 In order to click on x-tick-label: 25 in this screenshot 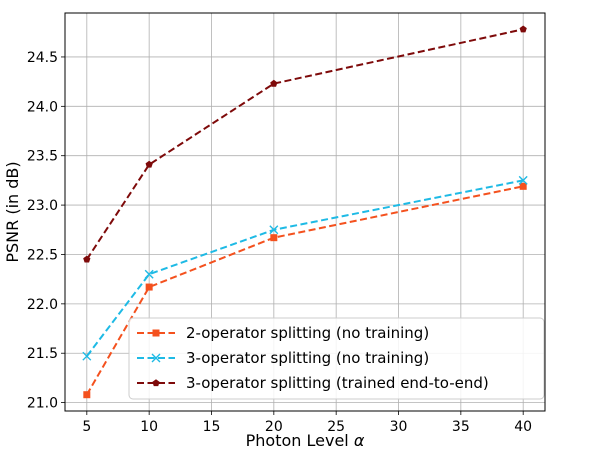, I will do `click(336, 427)`.